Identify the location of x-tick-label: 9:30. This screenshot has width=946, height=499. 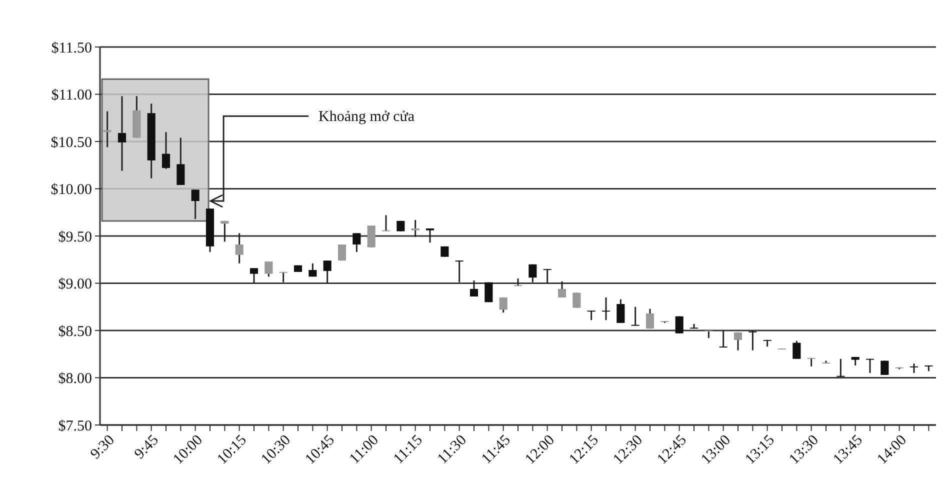
(103, 447).